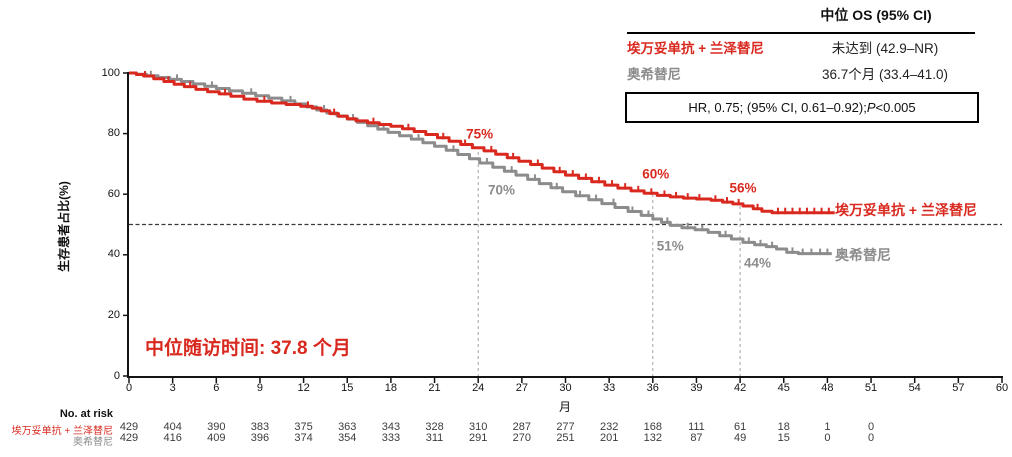 The image size is (1012, 457). Describe the element at coordinates (129, 388) in the screenshot. I see `x-tick-label: 0` at that location.